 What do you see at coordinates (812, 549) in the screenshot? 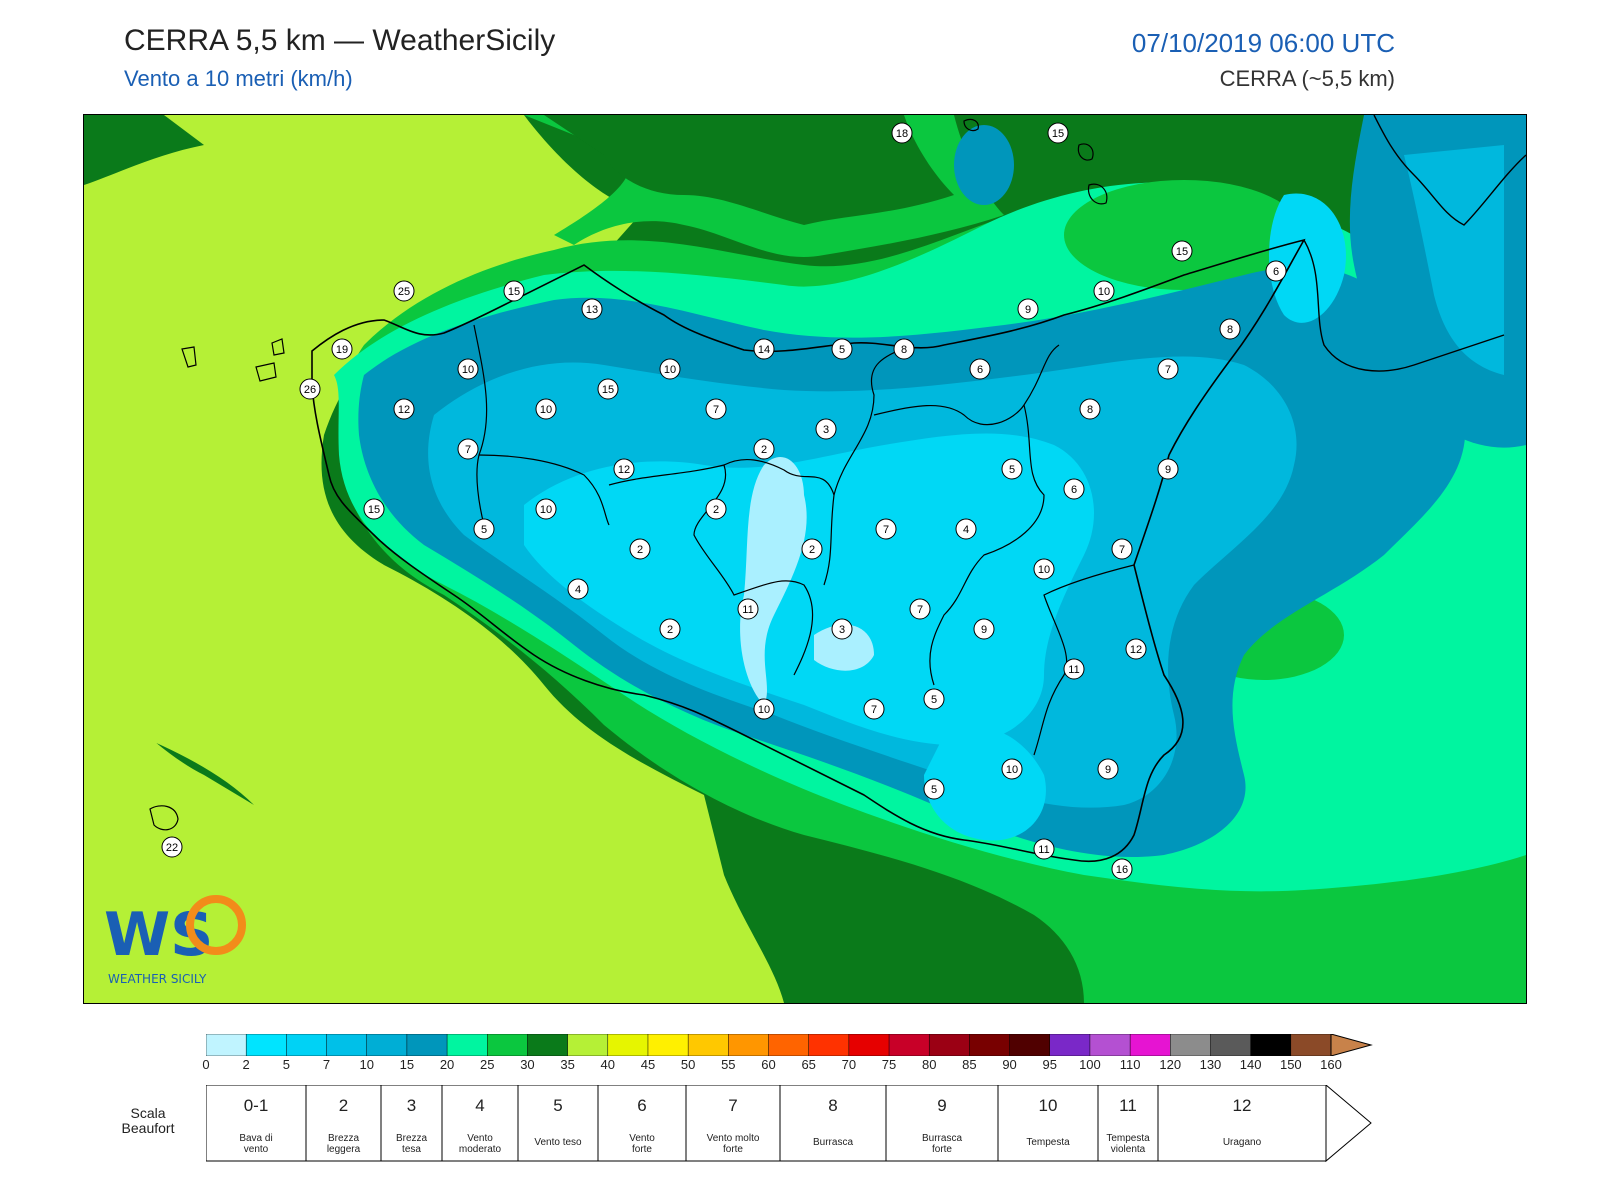
I see `station-value-marker: 2` at bounding box center [812, 549].